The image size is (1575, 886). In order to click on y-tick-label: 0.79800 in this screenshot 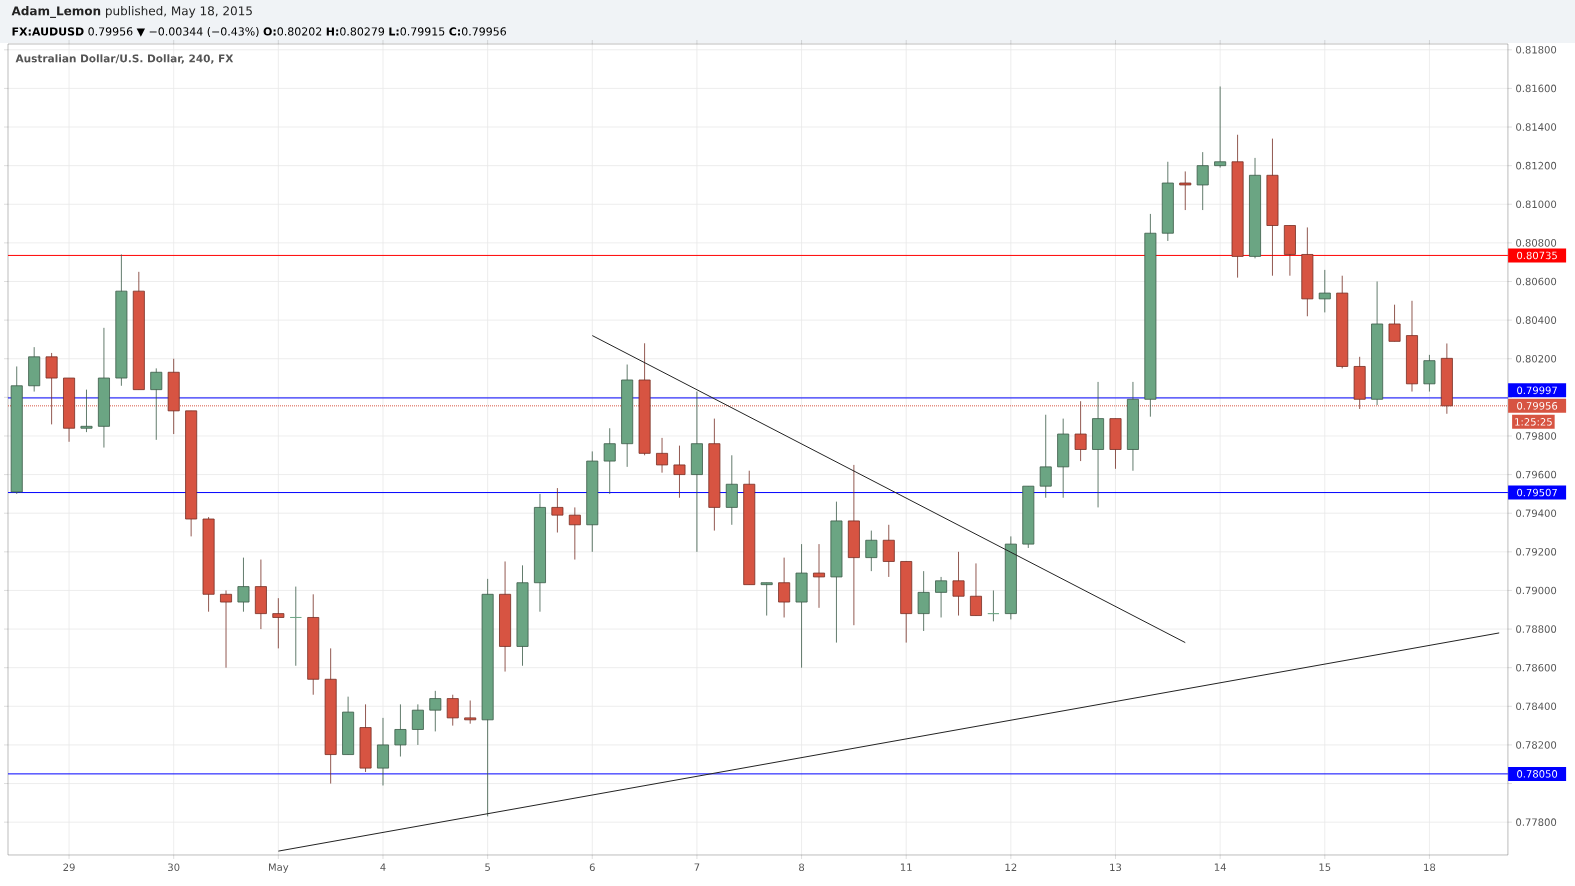, I will do `click(1536, 436)`.